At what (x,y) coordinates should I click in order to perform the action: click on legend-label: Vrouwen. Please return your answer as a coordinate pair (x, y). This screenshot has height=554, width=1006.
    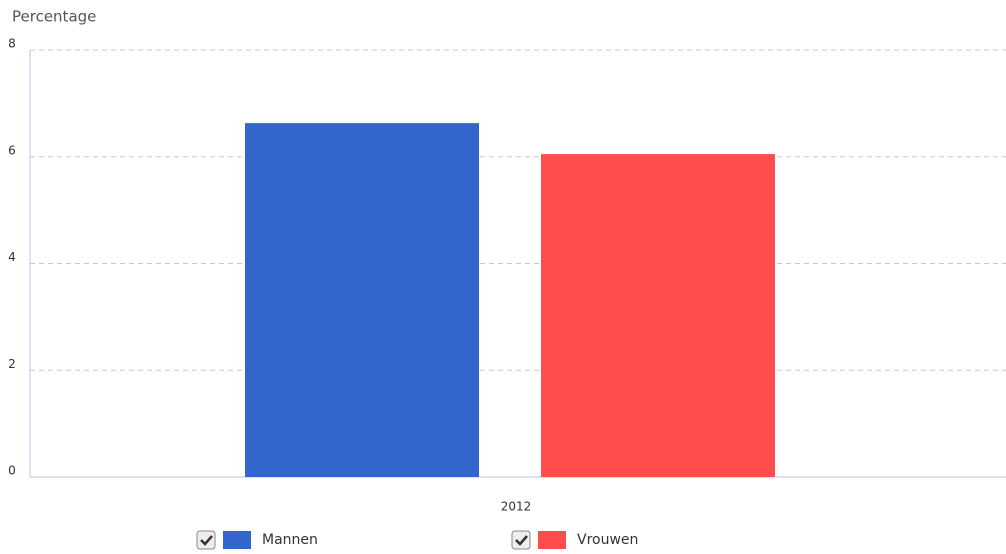
    Looking at the image, I should click on (607, 540).